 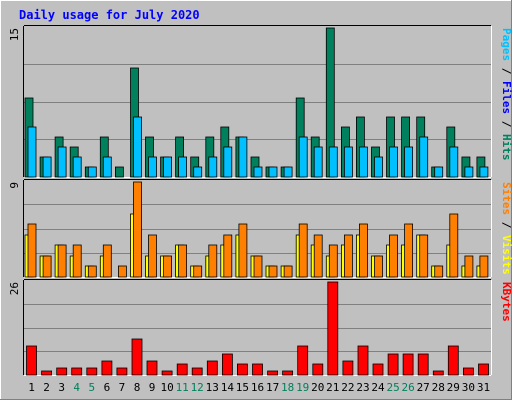 I want to click on x-tick-label-day-30: 30, so click(x=468, y=387).